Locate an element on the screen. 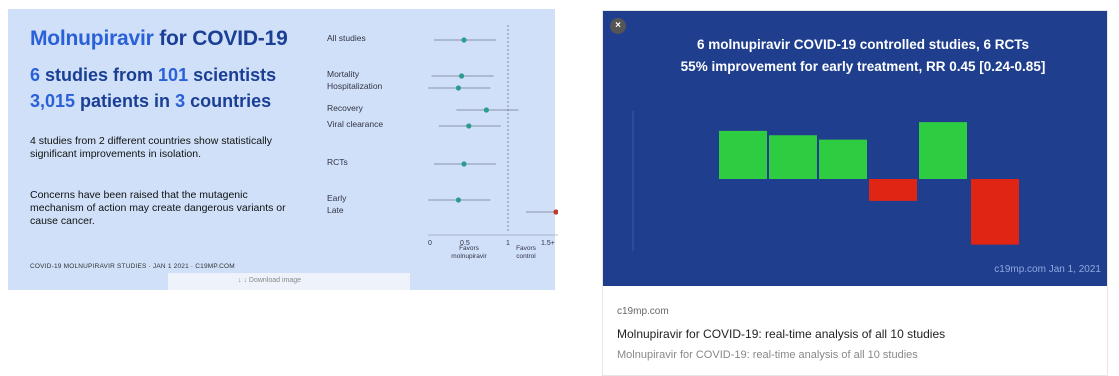 Image resolution: width=1119 pixels, height=376 pixels. forest-label: Recovery is located at coordinates (345, 108).